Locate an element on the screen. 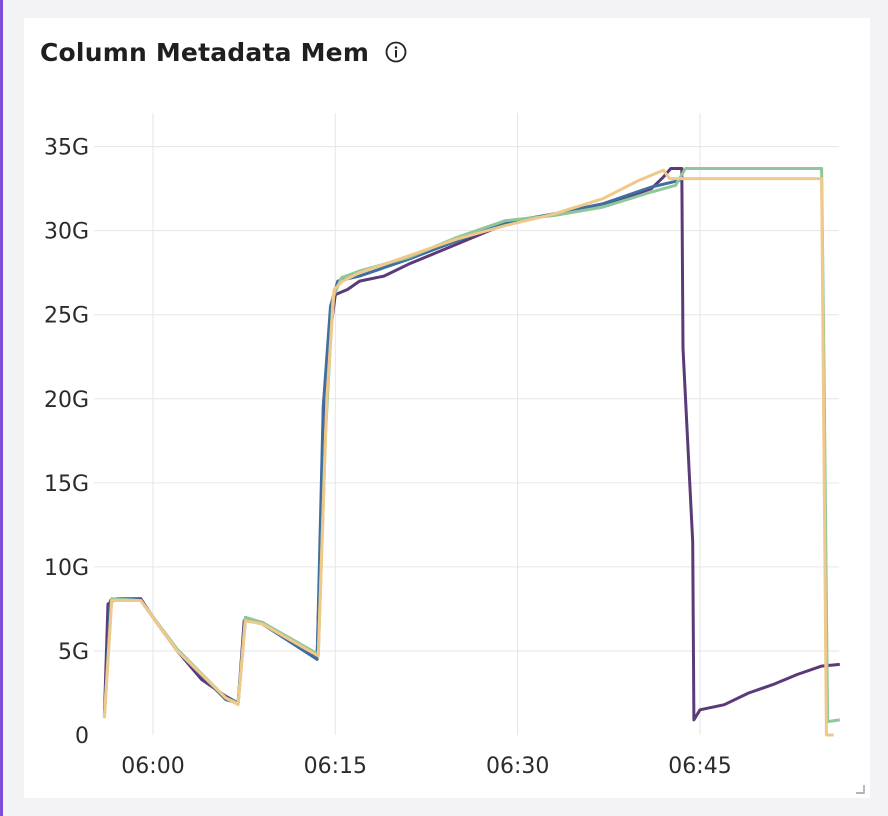 The width and height of the screenshot is (888, 816). y-axis-ticks: 0 5G 10G 15G 20G 25G 30G 35G is located at coordinates (66, 442).